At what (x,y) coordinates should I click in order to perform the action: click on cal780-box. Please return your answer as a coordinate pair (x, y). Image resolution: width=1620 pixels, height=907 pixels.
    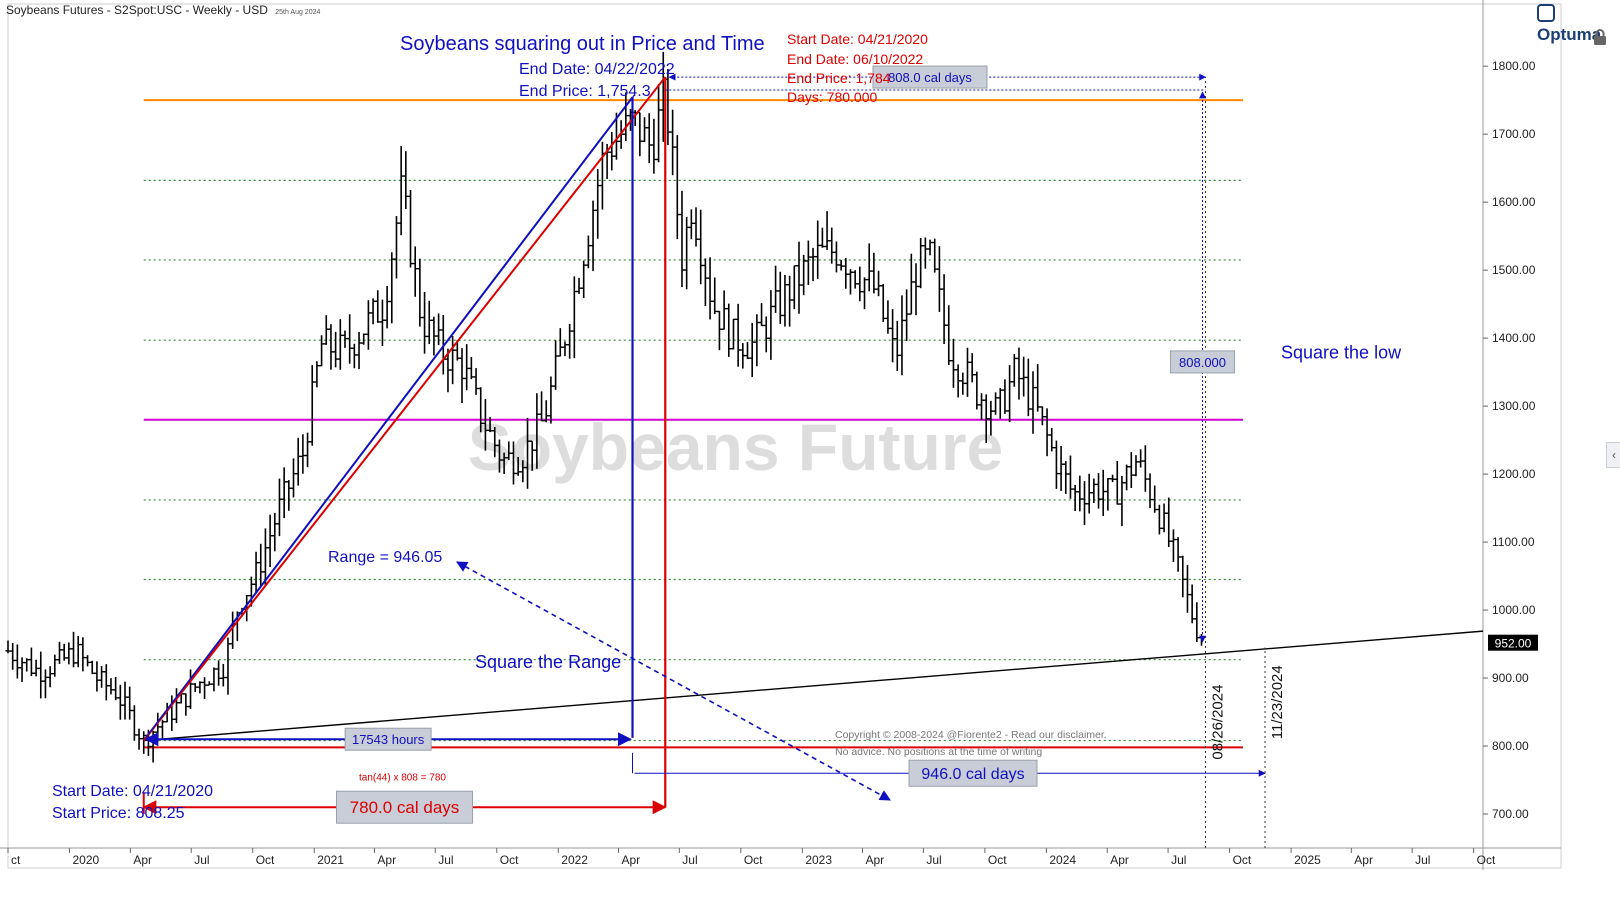
    Looking at the image, I should click on (404, 807).